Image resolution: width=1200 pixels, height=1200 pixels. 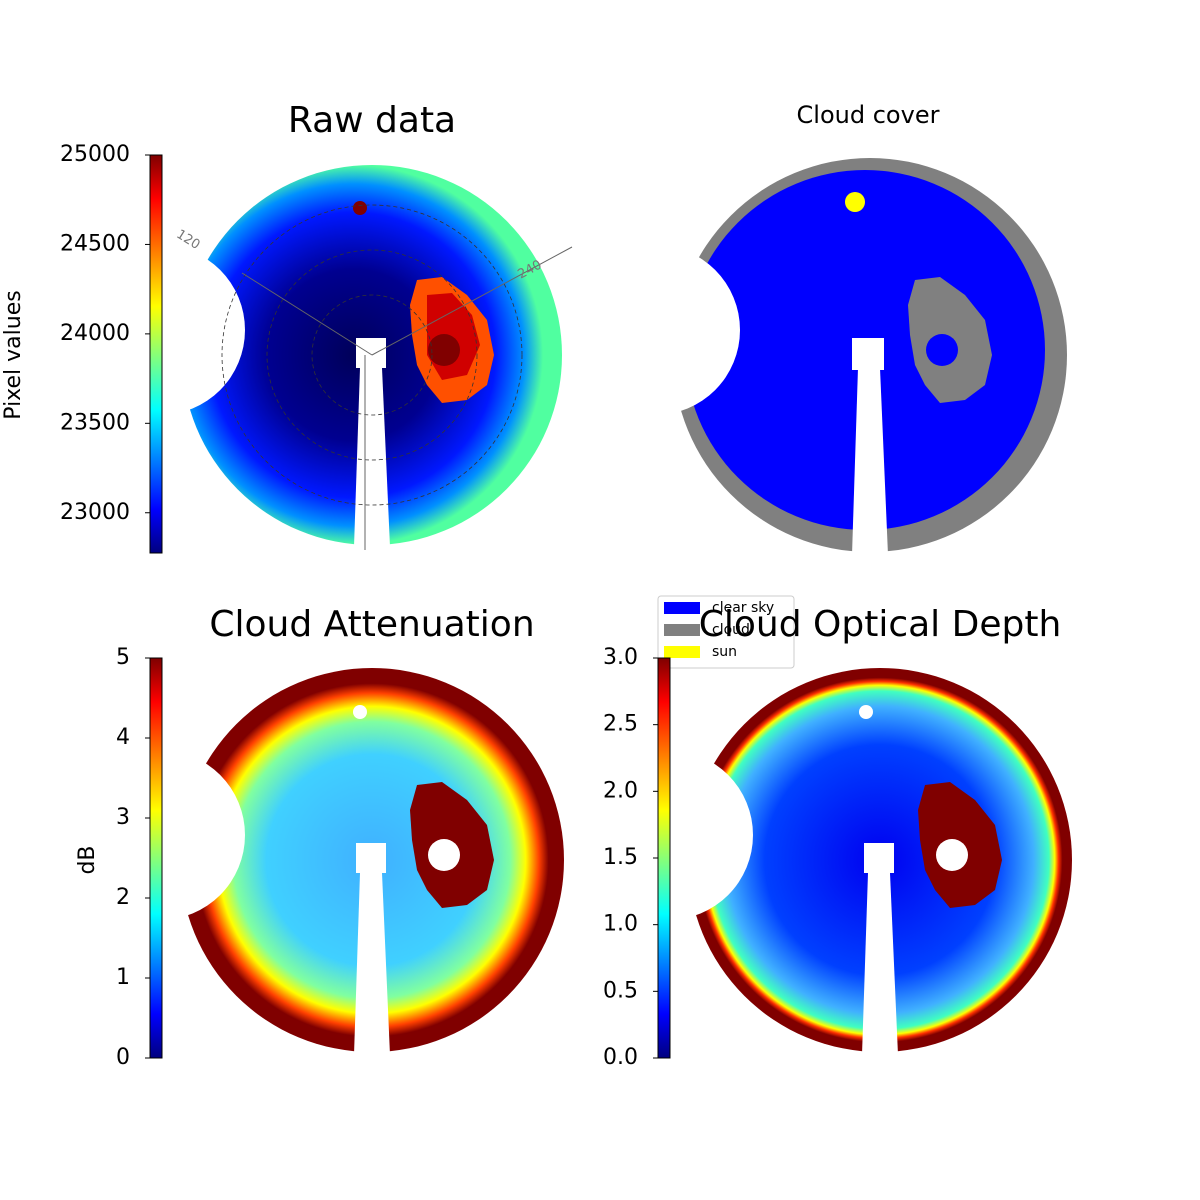 I want to click on colorbar-tick-label: 0.5, so click(x=620, y=990).